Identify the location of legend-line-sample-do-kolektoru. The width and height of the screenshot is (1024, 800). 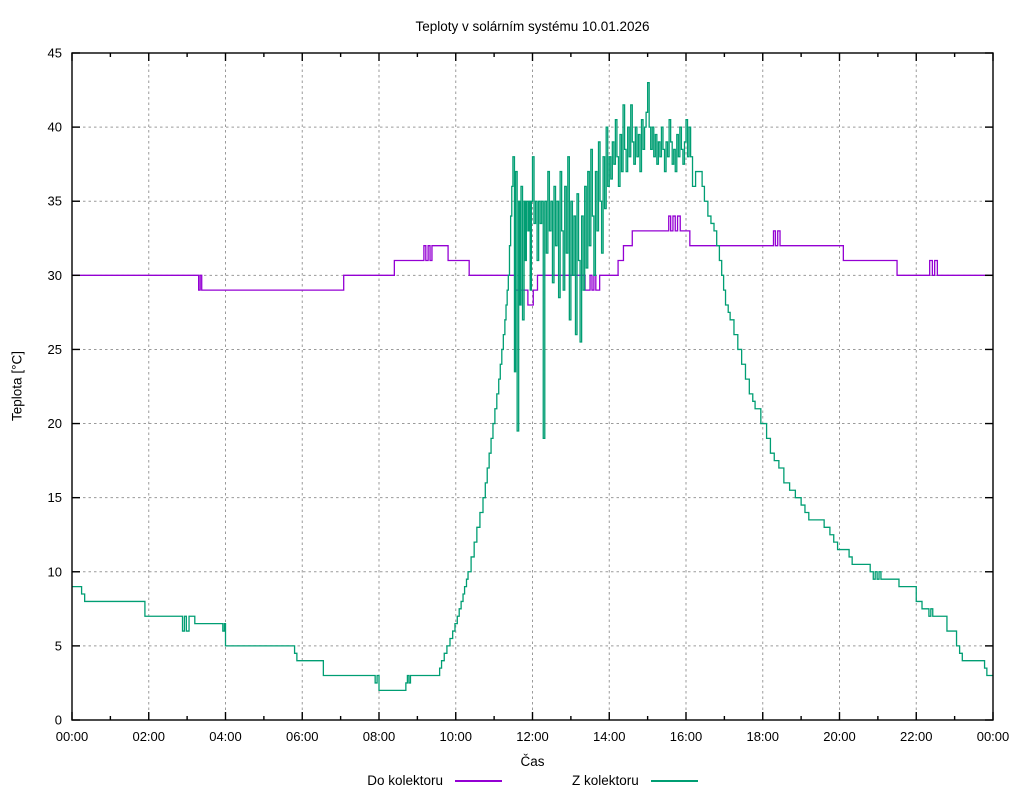
(478, 780).